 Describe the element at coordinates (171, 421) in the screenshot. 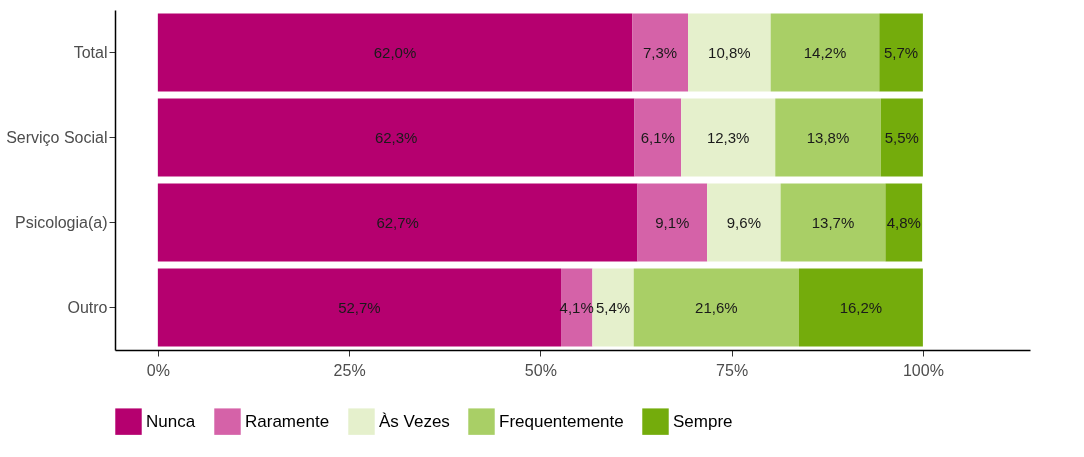

I see `legend-label: Nunca` at that location.